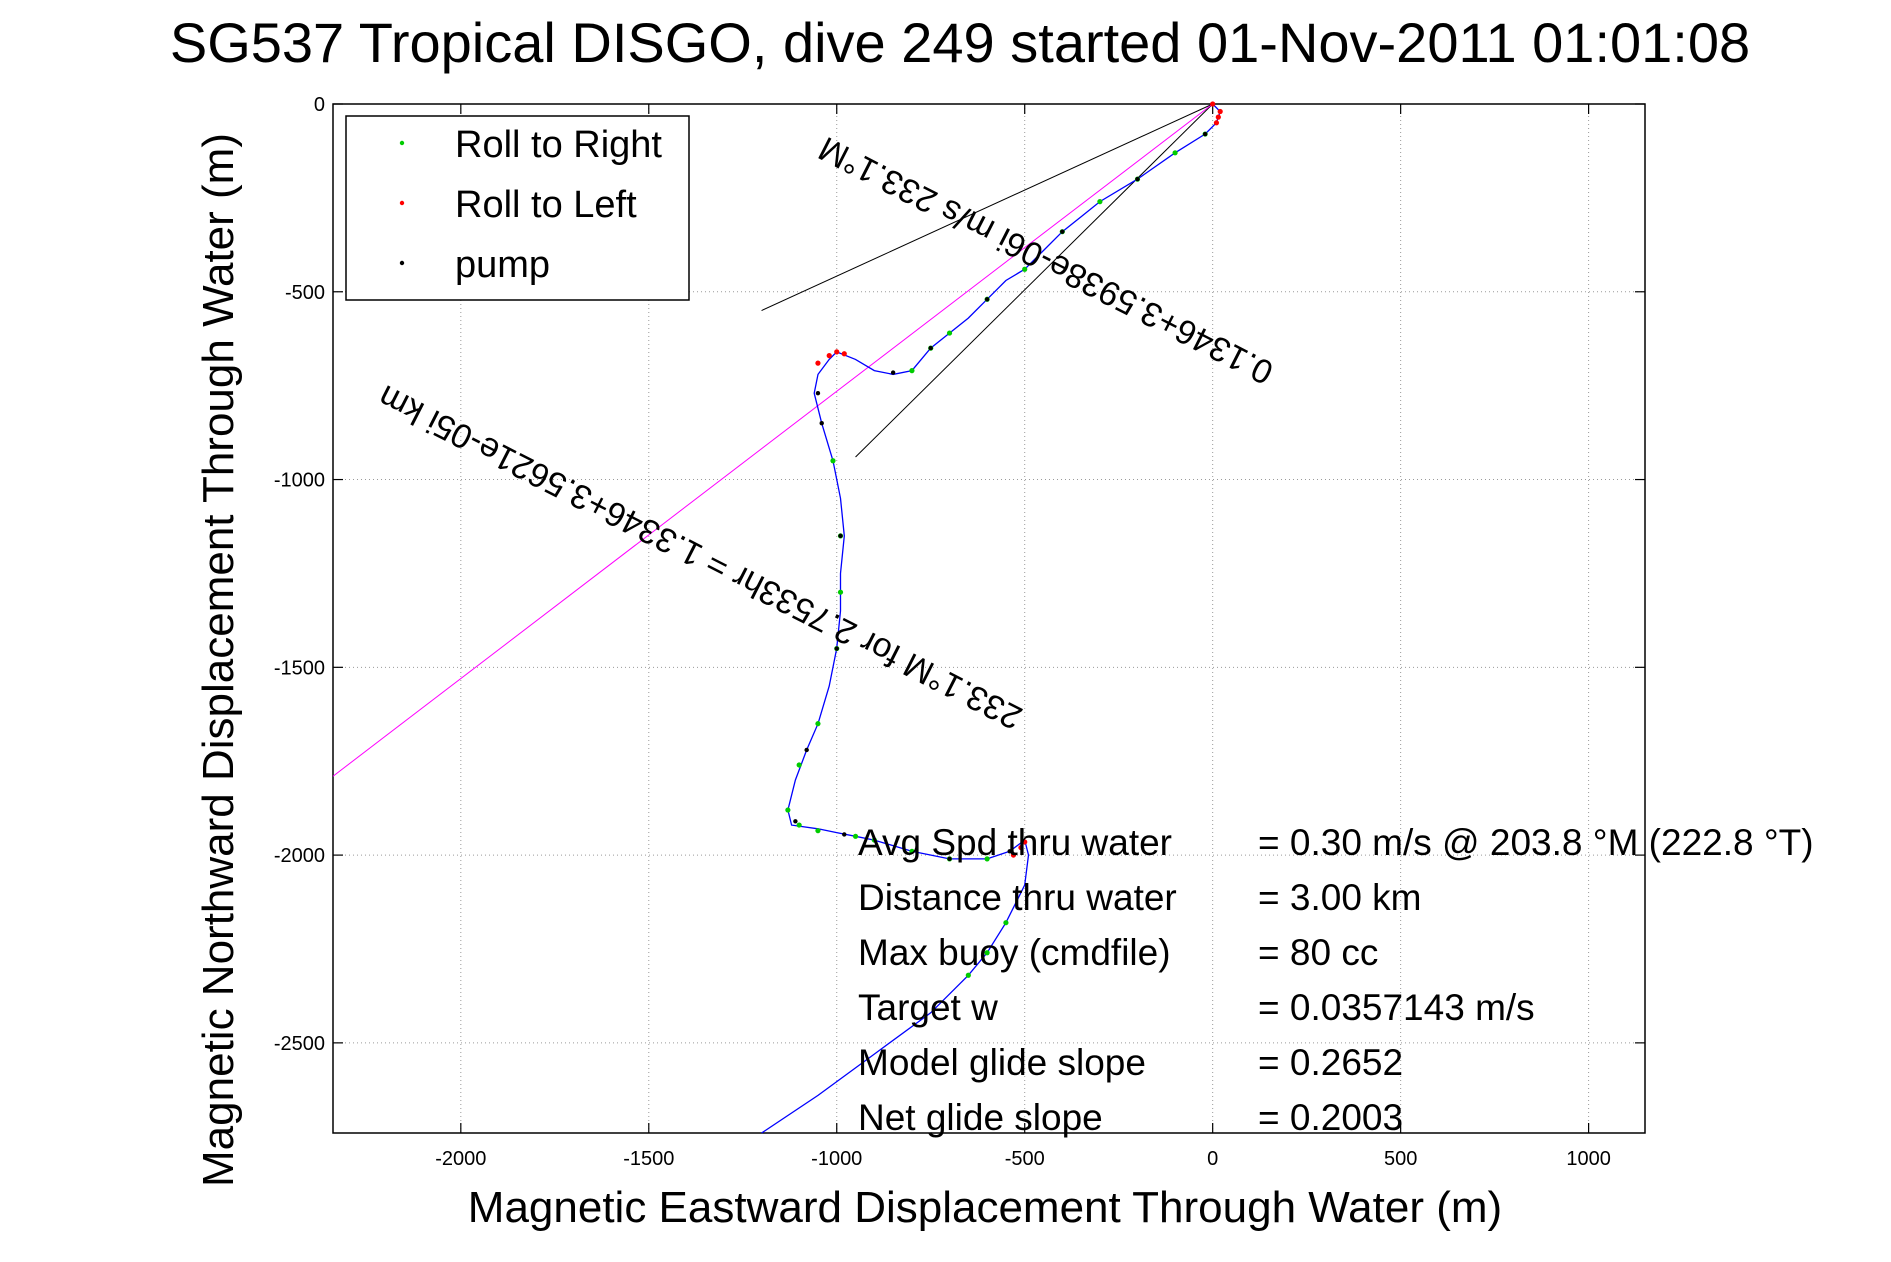 Image resolution: width=1891 pixels, height=1262 pixels. I want to click on x-tick-label: -1000, so click(836, 1159).